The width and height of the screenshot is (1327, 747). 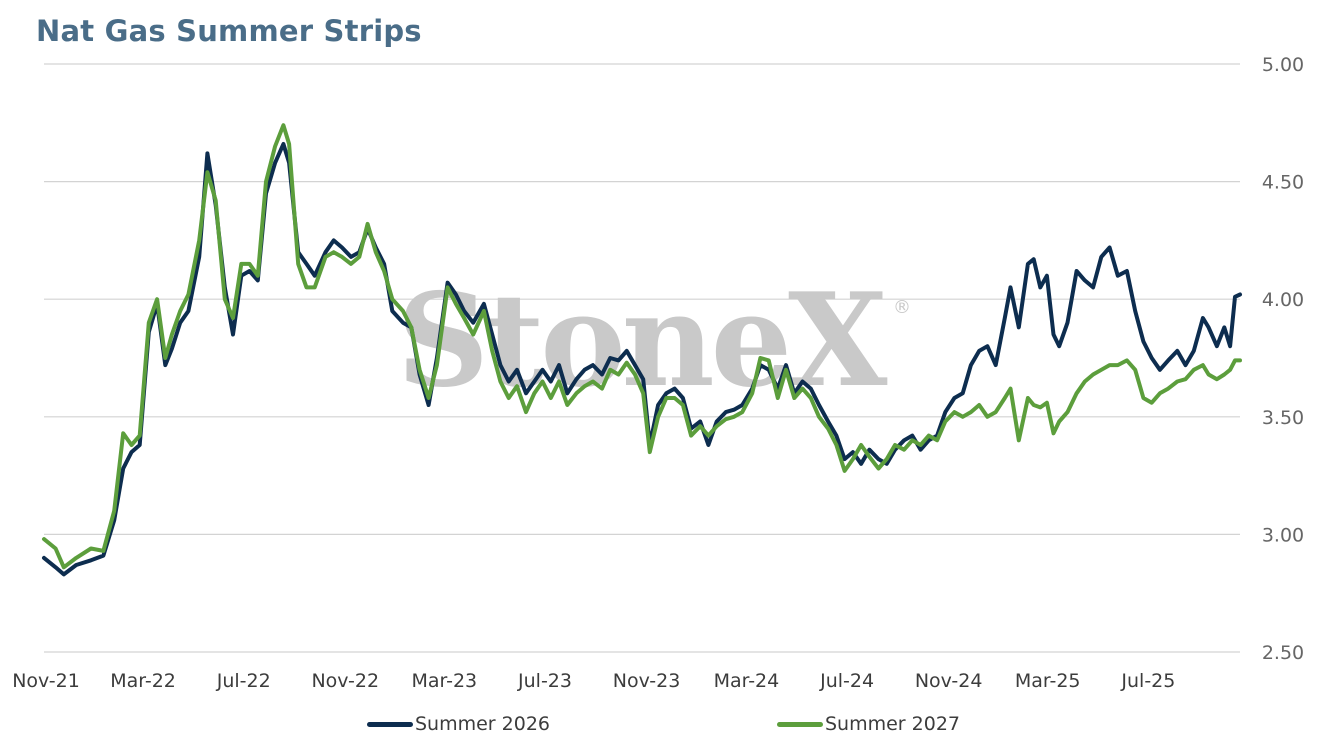 What do you see at coordinates (800, 724) in the screenshot?
I see `legend-swatch-summer-2027` at bounding box center [800, 724].